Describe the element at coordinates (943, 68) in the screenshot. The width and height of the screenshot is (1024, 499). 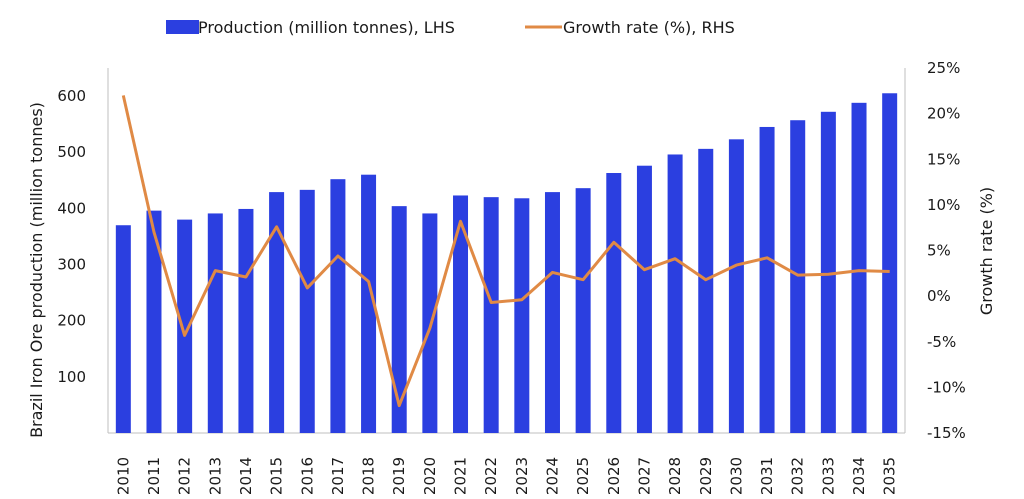
I see `y2-tick-label: 25%` at that location.